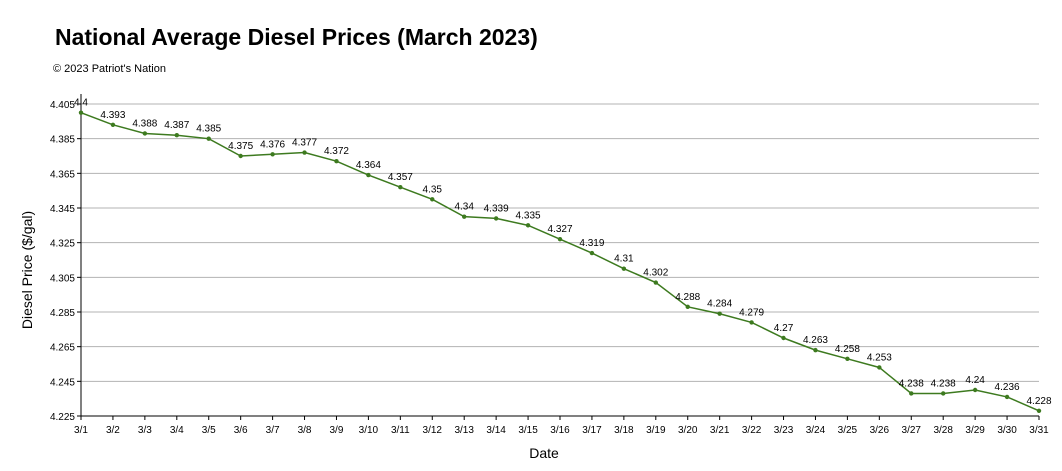 This screenshot has height=471, width=1062. Describe the element at coordinates (943, 430) in the screenshot. I see `x-tick-label: 3/28` at that location.